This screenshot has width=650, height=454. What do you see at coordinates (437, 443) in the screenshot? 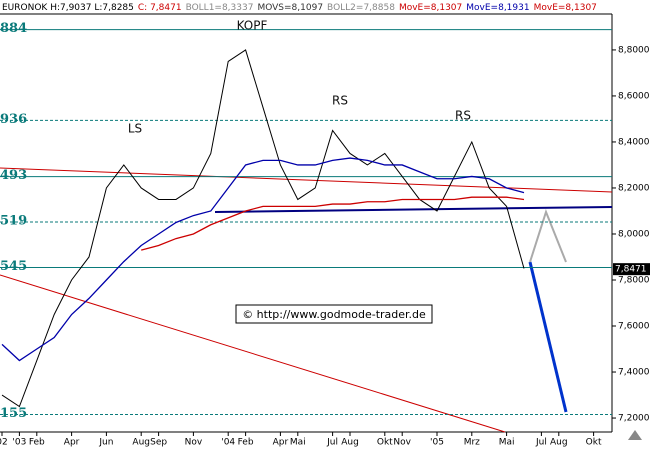
I see `x-tick-label: '05` at bounding box center [437, 443].